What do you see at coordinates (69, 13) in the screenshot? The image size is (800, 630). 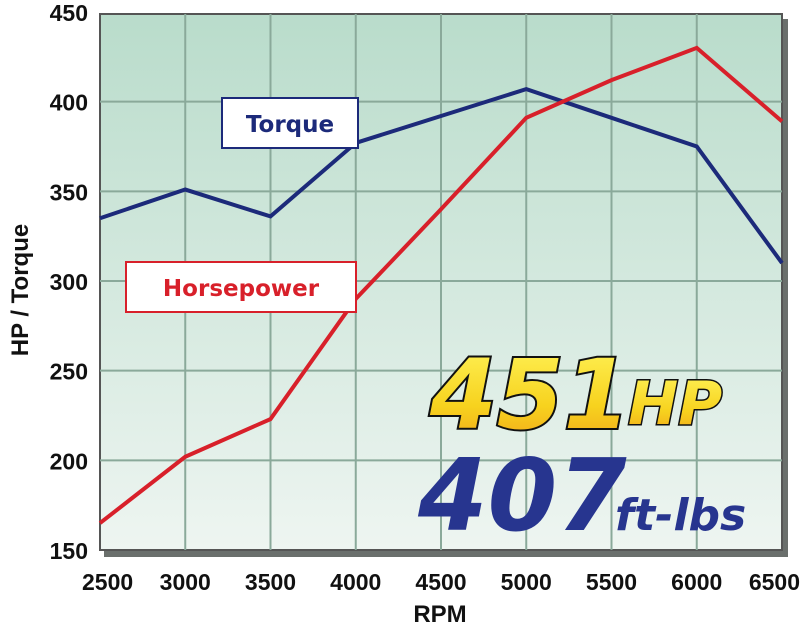 I see `y-tick-label: 450` at bounding box center [69, 13].